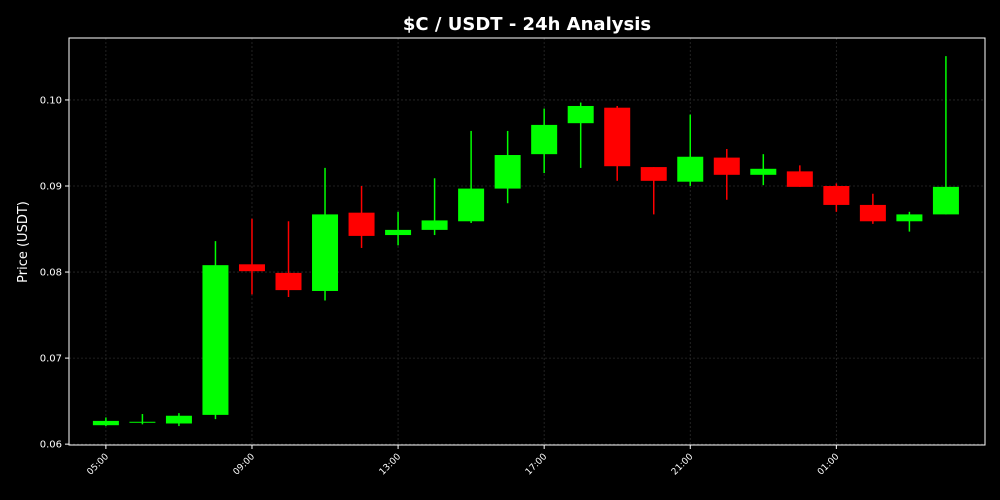 This screenshot has height=500, width=1000. I want to click on x-tick-label: 17:00, so click(537, 465).